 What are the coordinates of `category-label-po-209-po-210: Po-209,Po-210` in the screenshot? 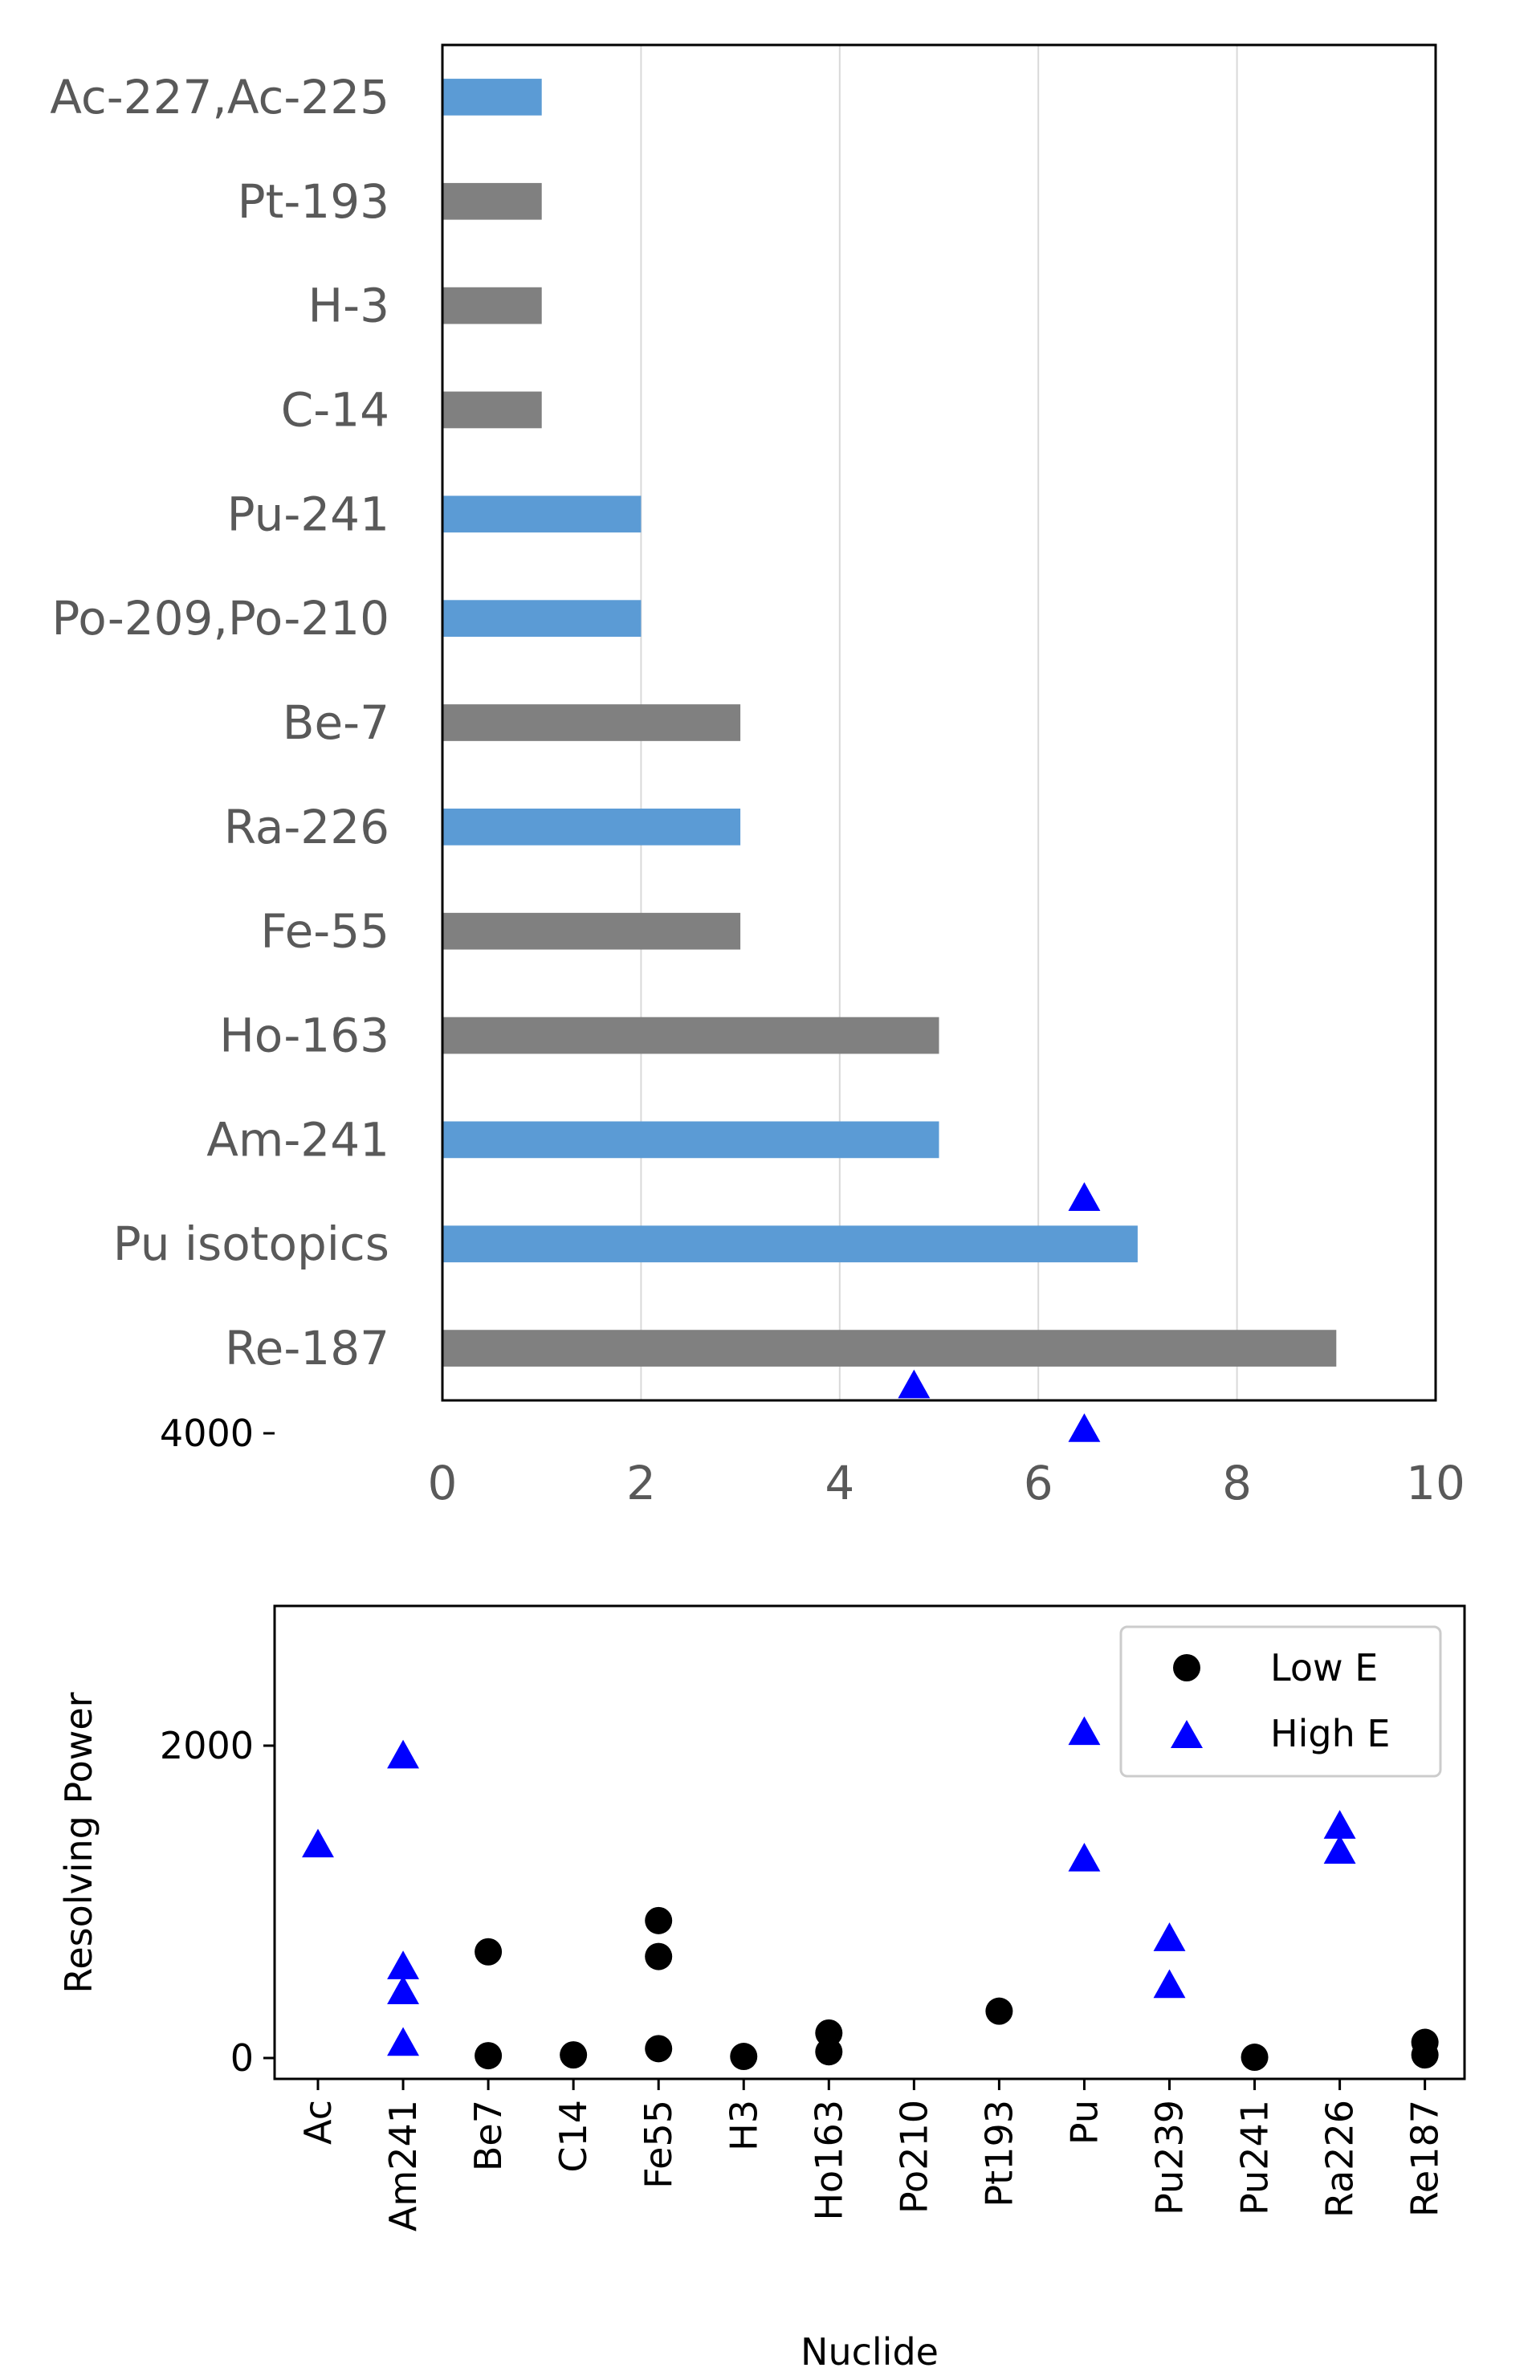 It's located at (220, 618).